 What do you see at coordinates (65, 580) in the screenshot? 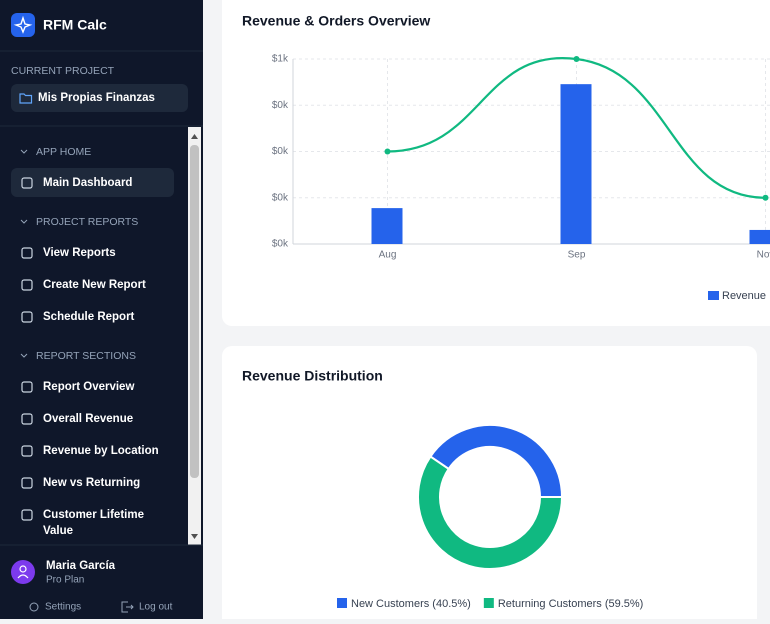
I see `user-plan: Pro Plan` at bounding box center [65, 580].